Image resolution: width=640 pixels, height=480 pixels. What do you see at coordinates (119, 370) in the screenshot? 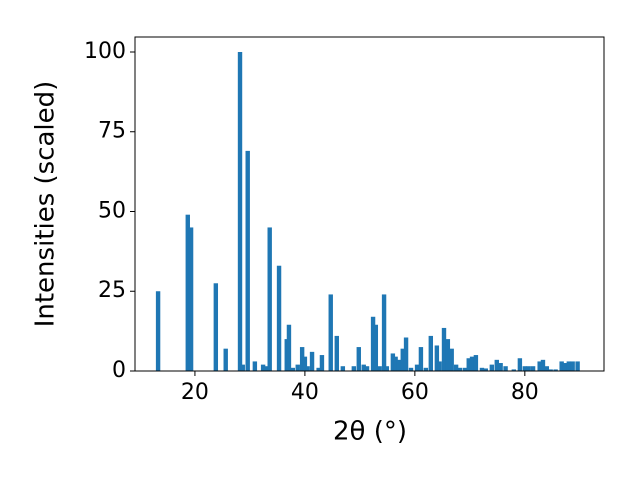
I see `y-tick-label: 0` at bounding box center [119, 370].